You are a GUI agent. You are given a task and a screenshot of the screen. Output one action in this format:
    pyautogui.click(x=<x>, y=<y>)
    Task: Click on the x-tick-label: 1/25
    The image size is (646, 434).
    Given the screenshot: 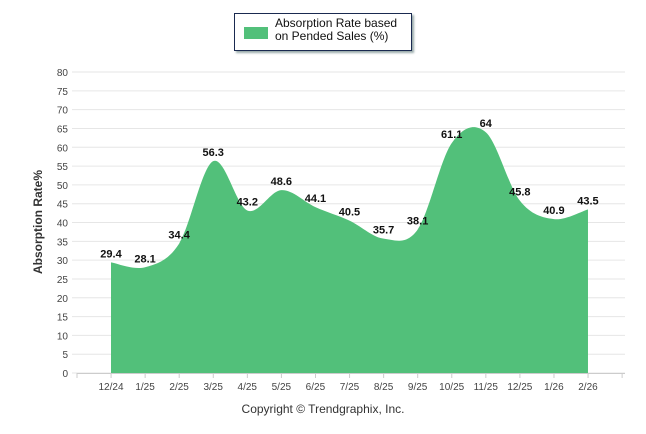 What is the action you would take?
    pyautogui.click(x=145, y=387)
    